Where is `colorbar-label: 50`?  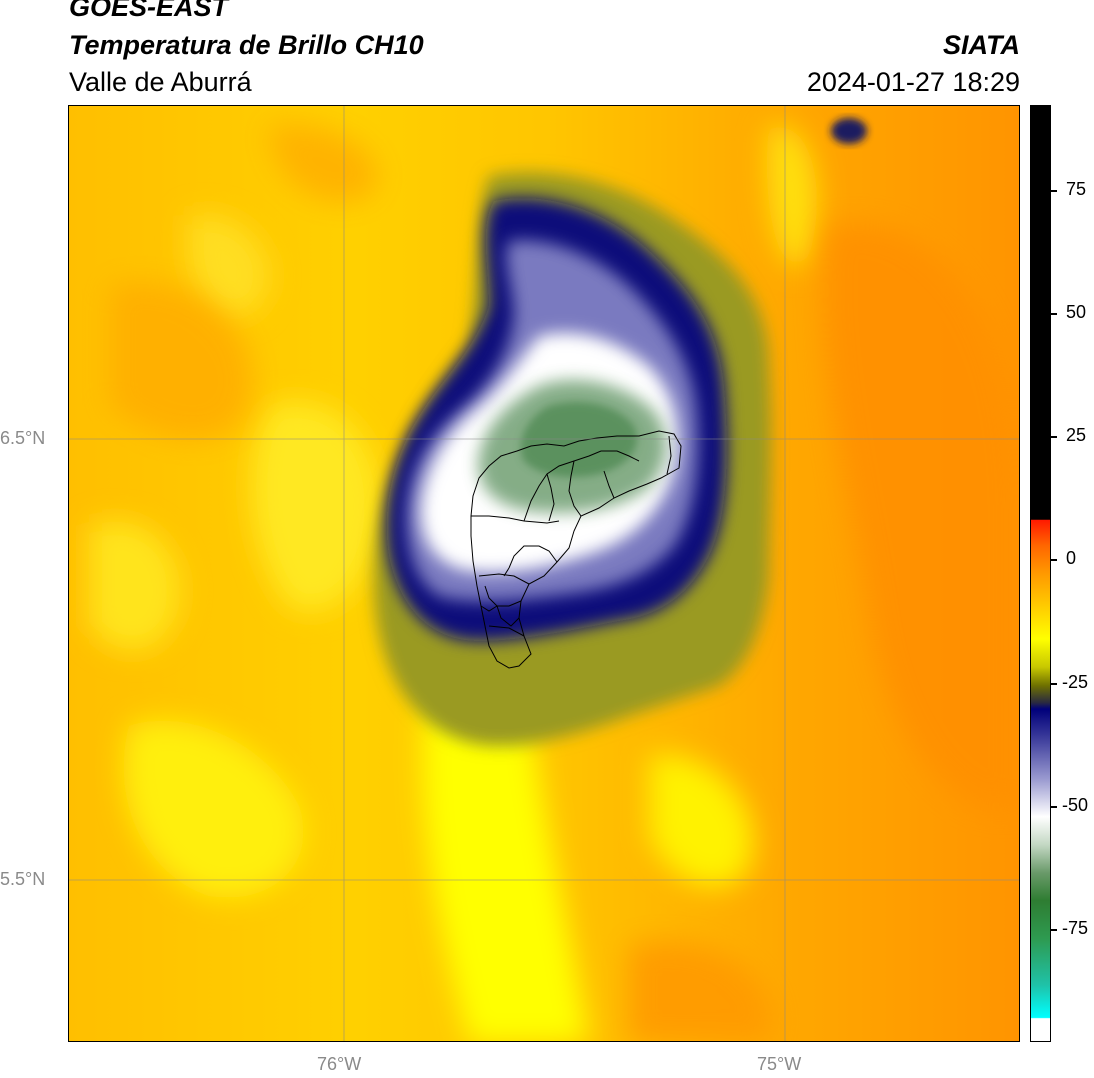 colorbar-label: 50 is located at coordinates (1076, 312).